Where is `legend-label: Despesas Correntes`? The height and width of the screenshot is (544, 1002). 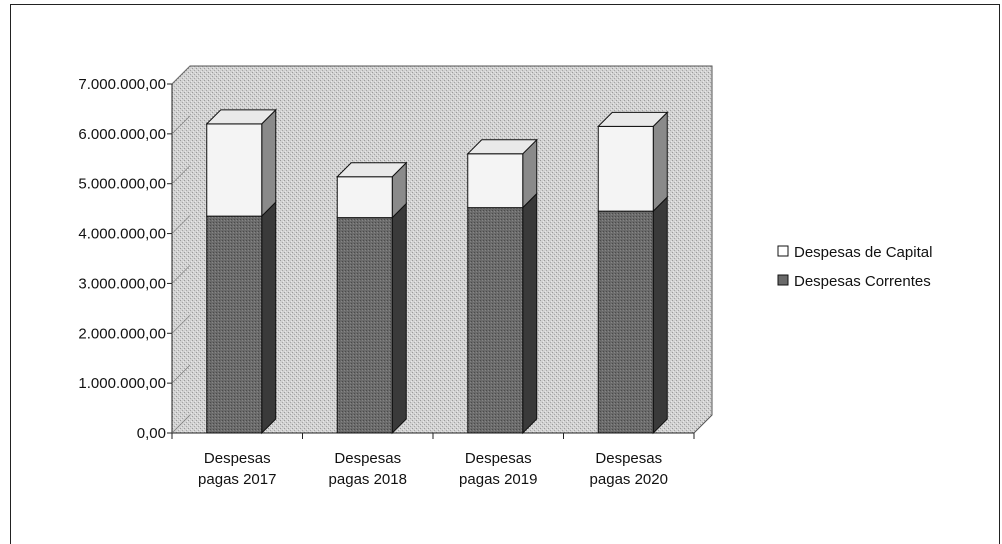 legend-label: Despesas Correntes is located at coordinates (862, 281).